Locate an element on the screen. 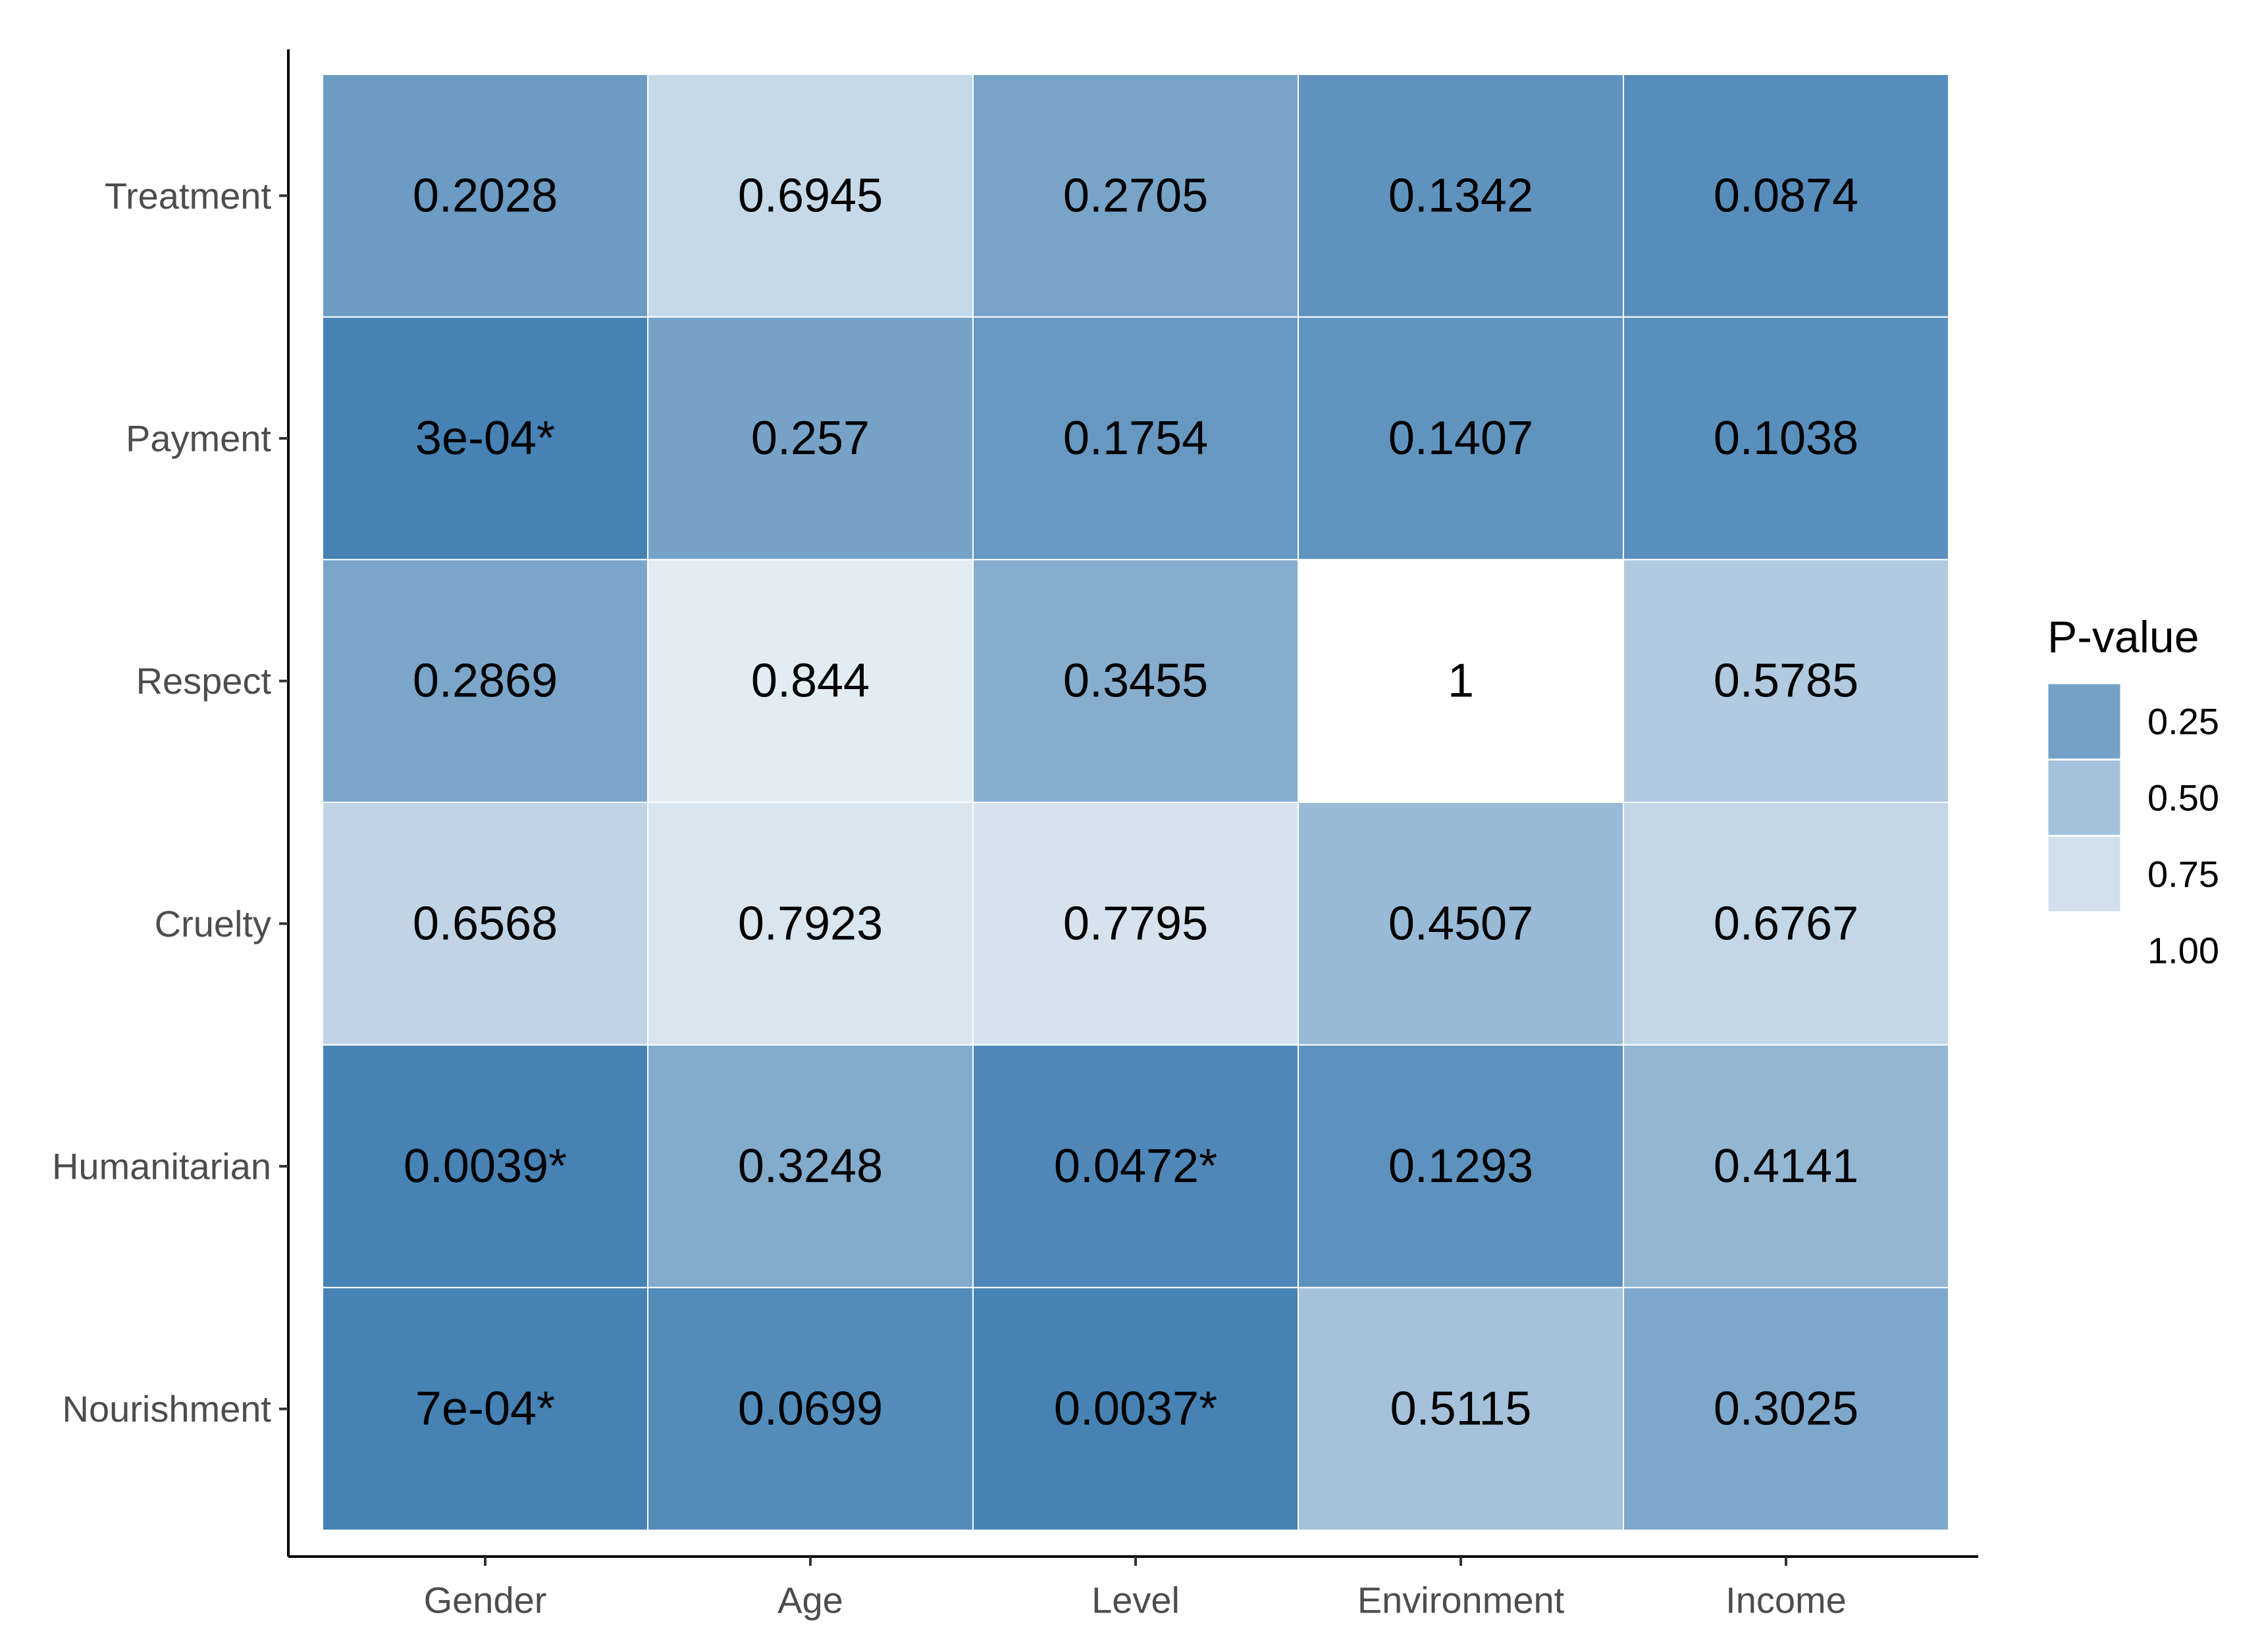 The height and width of the screenshot is (1652, 2260). cell-value-label: 0.2028 is located at coordinates (485, 195).